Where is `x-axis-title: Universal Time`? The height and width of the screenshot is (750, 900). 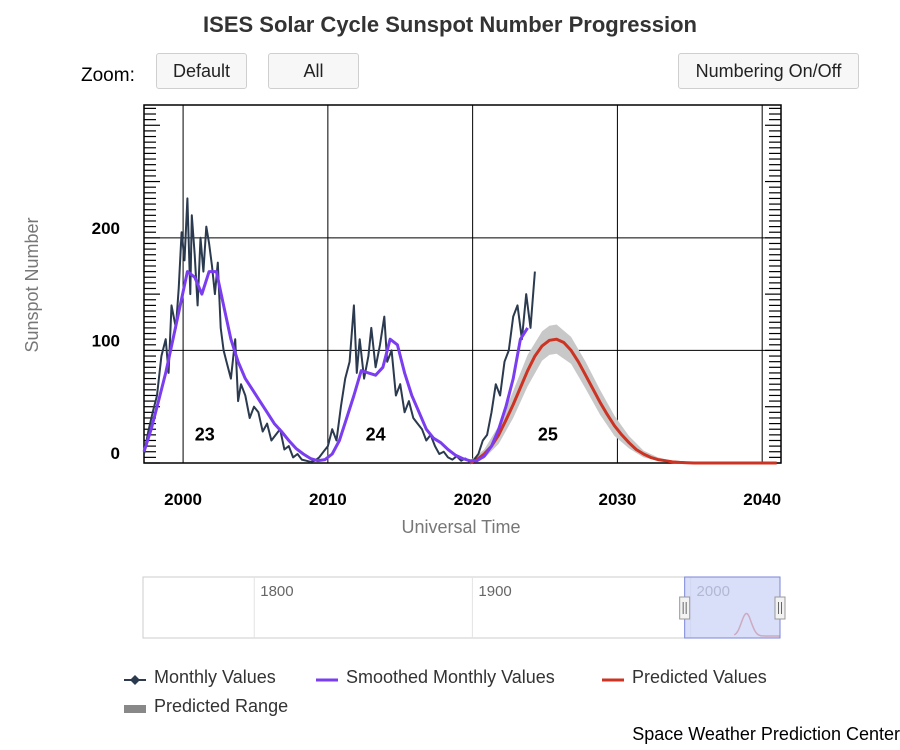
x-axis-title: Universal Time is located at coordinates (460, 527).